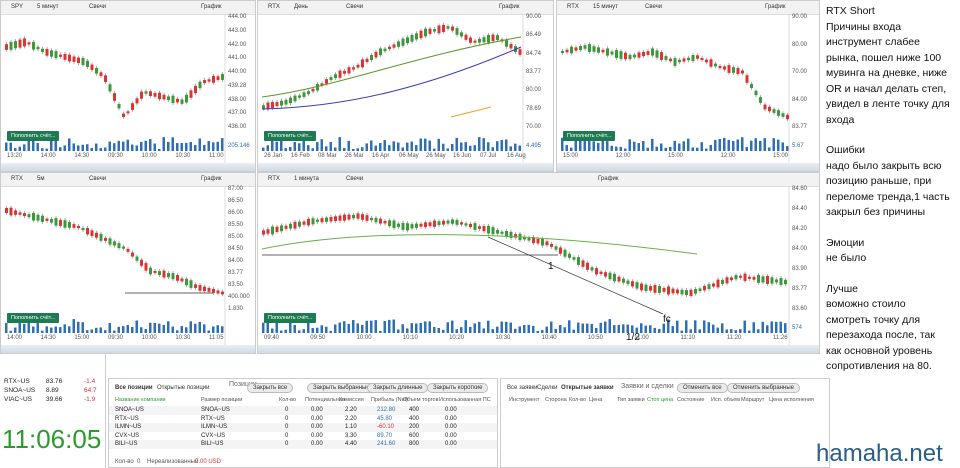  What do you see at coordinates (351, 435) in the screenshot?
I see `table-cell: 3.30` at bounding box center [351, 435].